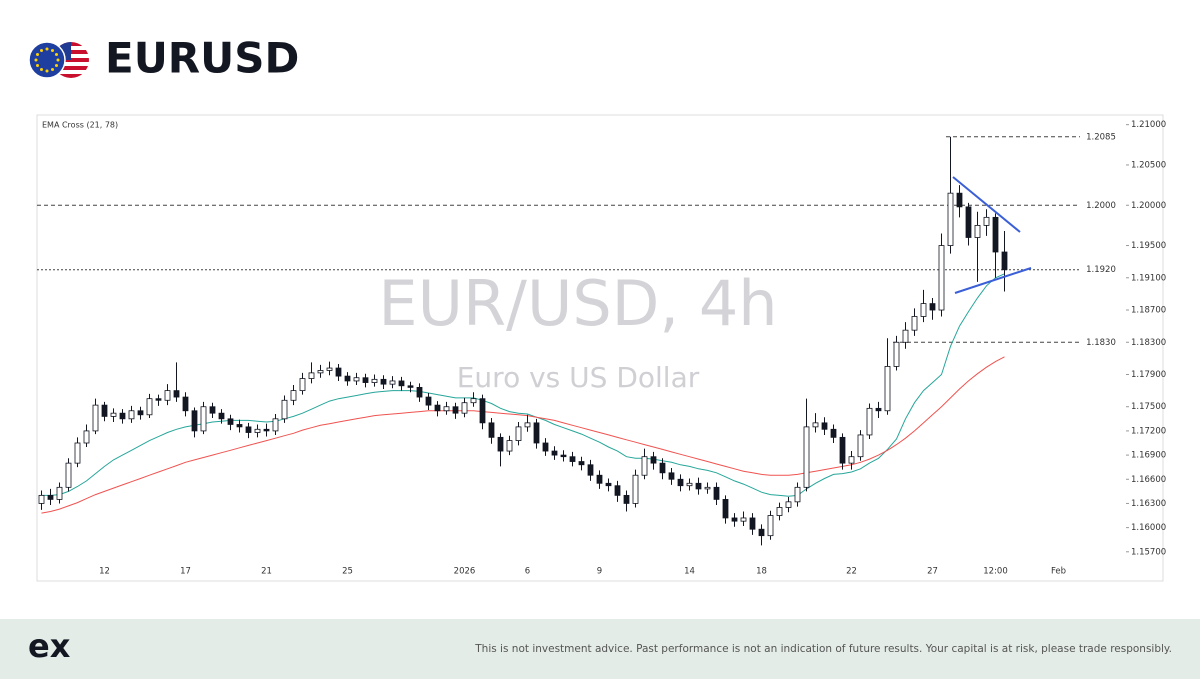  What do you see at coordinates (465, 572) in the screenshot?
I see `x-tick-label: 2026` at bounding box center [465, 572].